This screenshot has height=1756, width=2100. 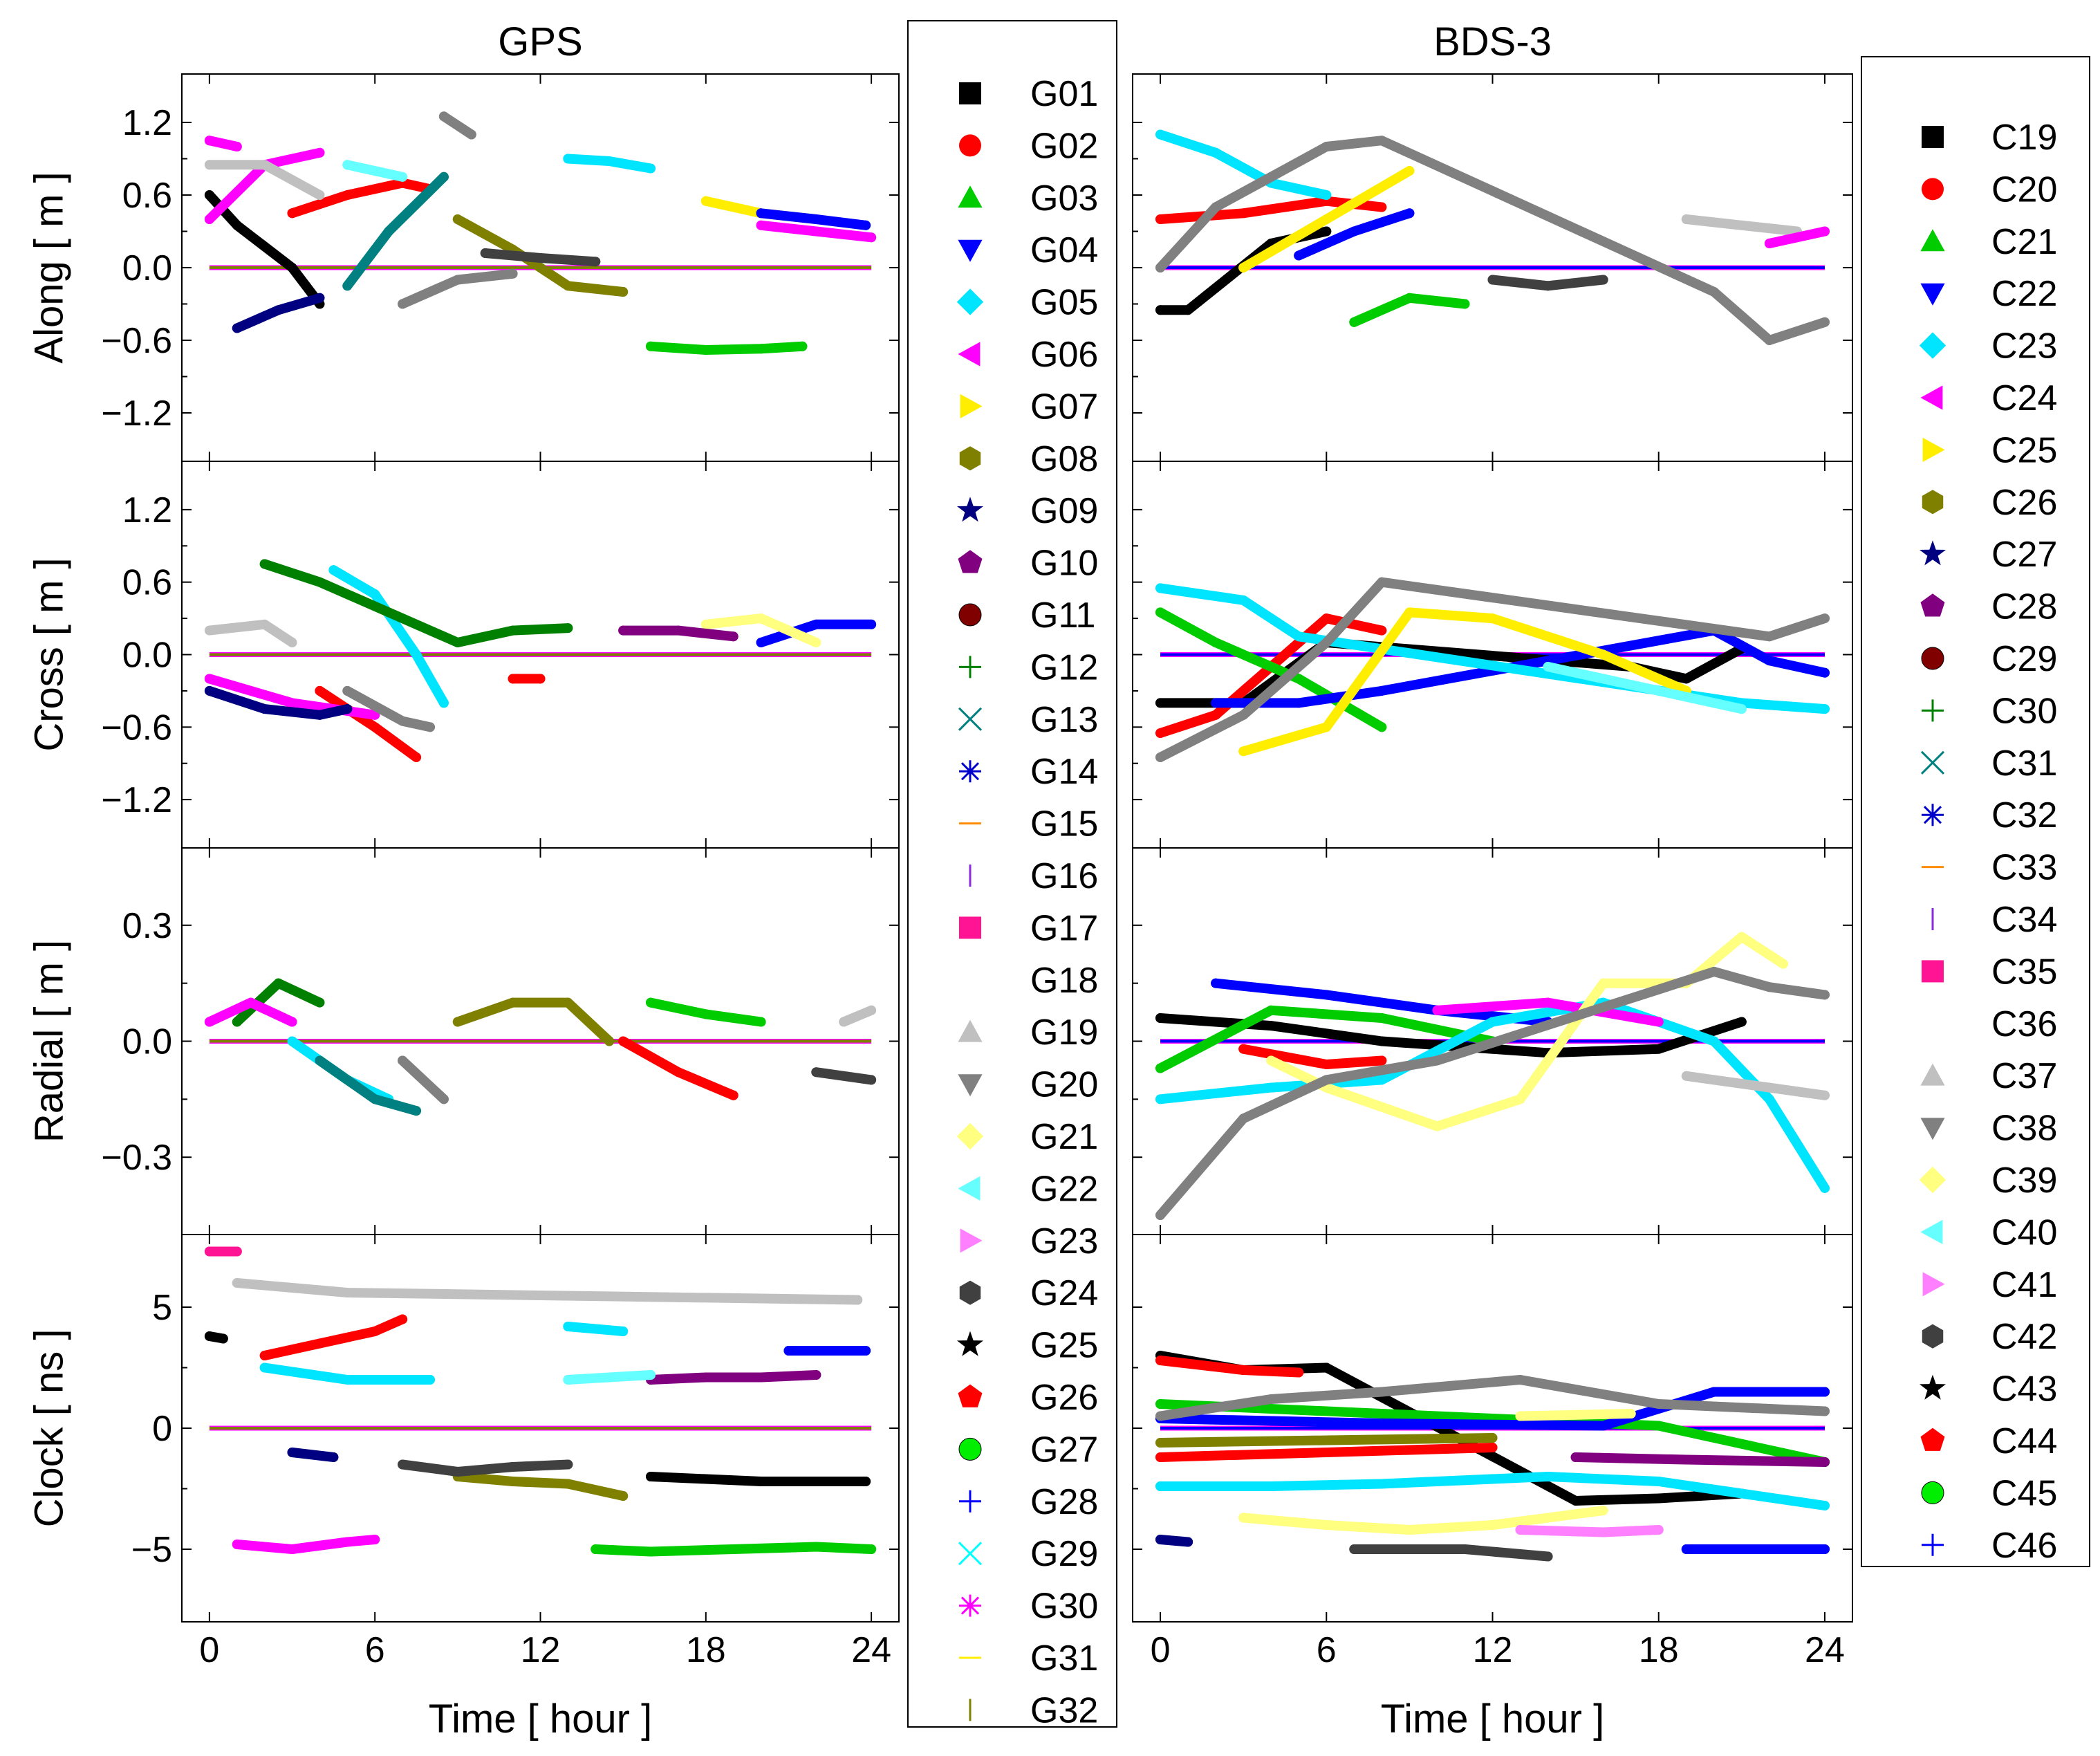 What do you see at coordinates (1029, 407) in the screenshot?
I see `legend-item-g07: G07` at bounding box center [1029, 407].